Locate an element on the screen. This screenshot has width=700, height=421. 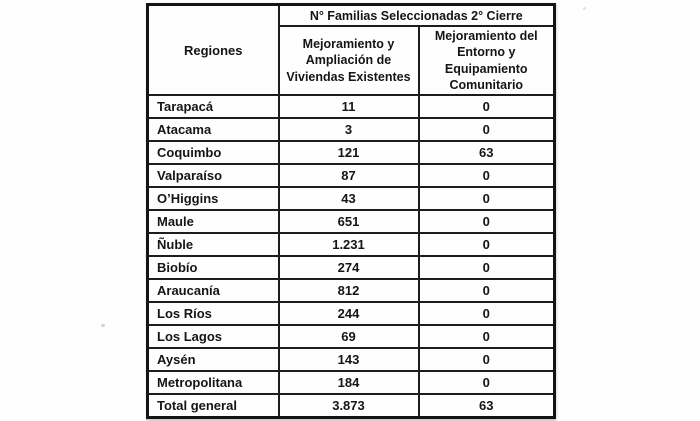
viviendas-cell: 244 is located at coordinates (348, 313).